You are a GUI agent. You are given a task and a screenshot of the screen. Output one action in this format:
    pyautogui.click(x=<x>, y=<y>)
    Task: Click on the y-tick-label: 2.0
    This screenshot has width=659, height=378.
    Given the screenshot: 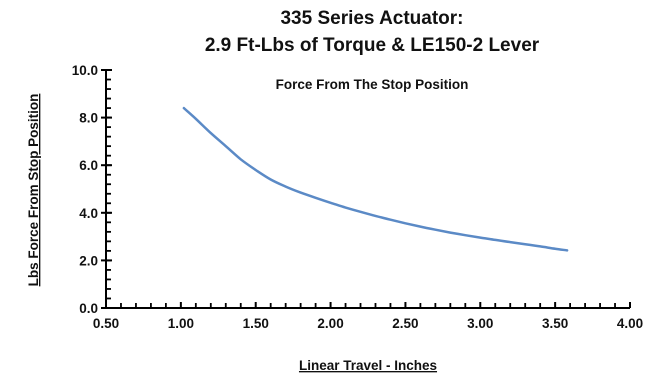 What is the action you would take?
    pyautogui.click(x=88, y=260)
    